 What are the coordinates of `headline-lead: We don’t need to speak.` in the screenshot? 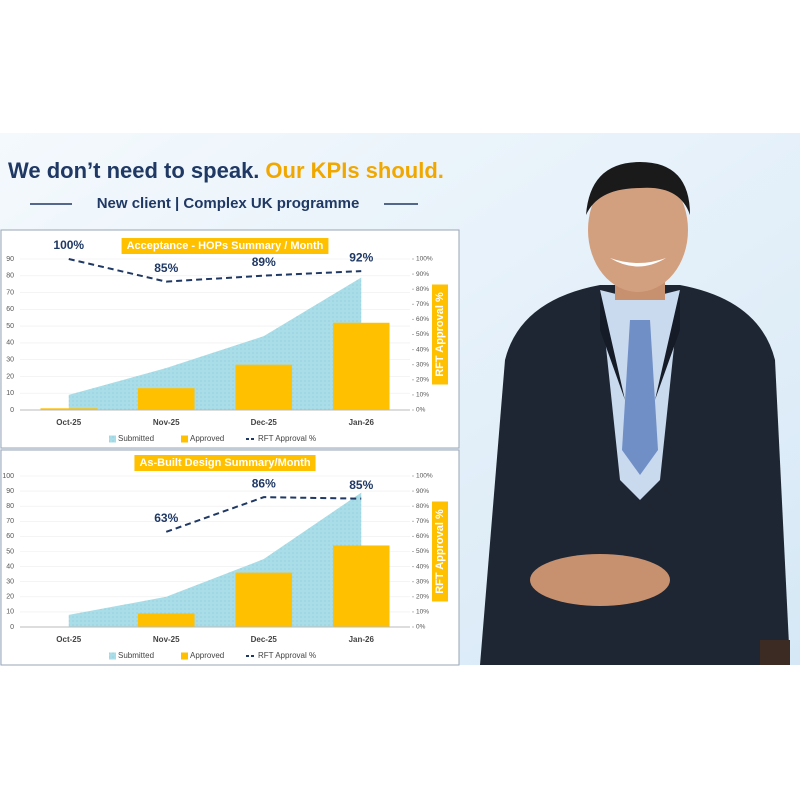 It's located at (133, 170).